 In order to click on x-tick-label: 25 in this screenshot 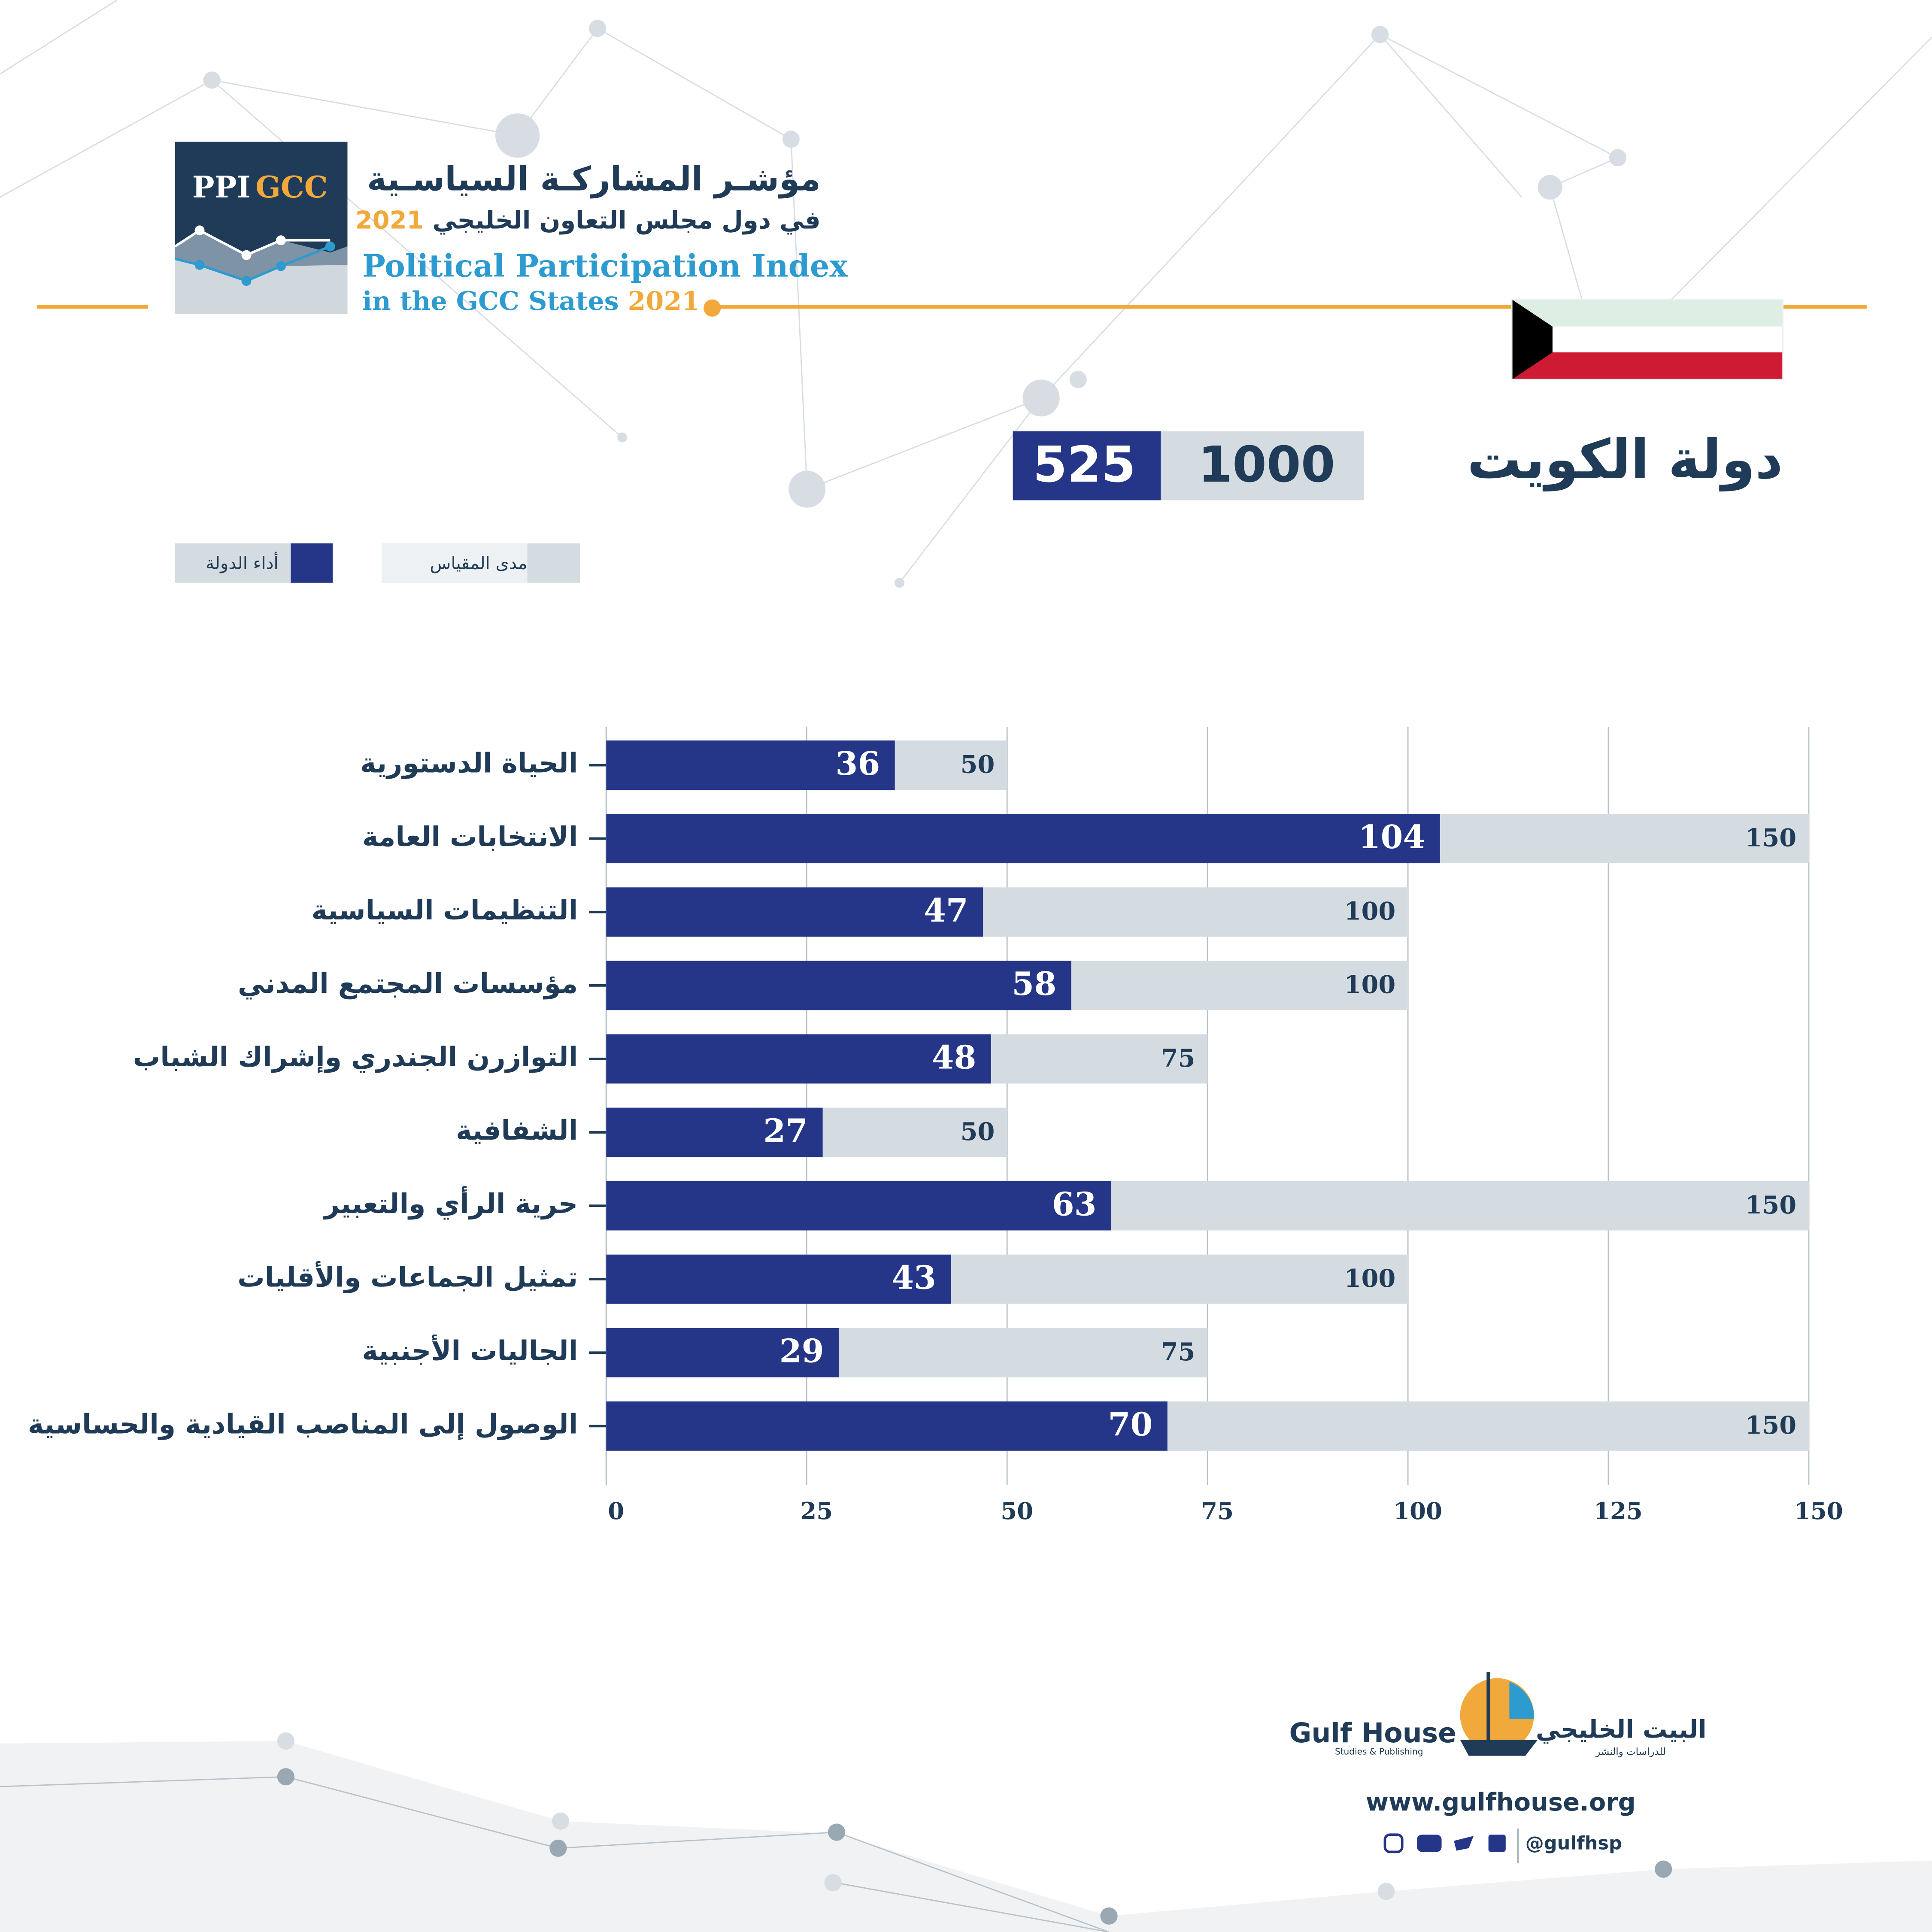, I will do `click(816, 1511)`.